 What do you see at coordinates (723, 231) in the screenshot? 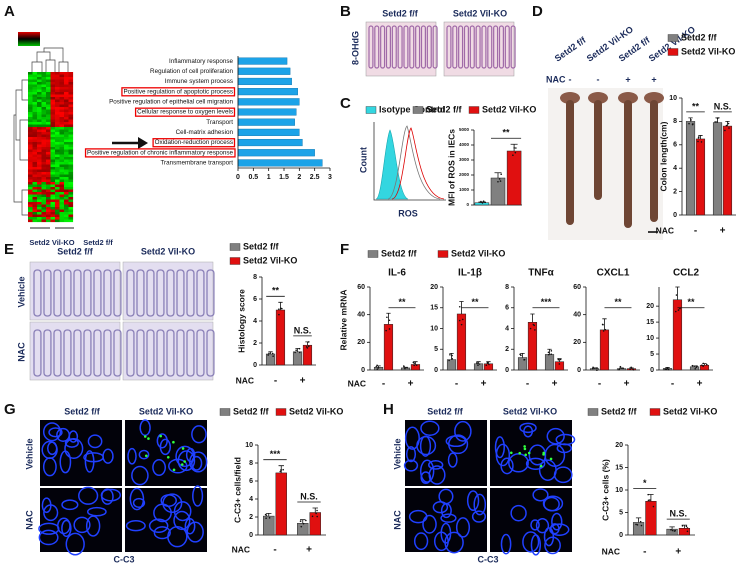
I see `x-tick-label: +` at bounding box center [723, 231].